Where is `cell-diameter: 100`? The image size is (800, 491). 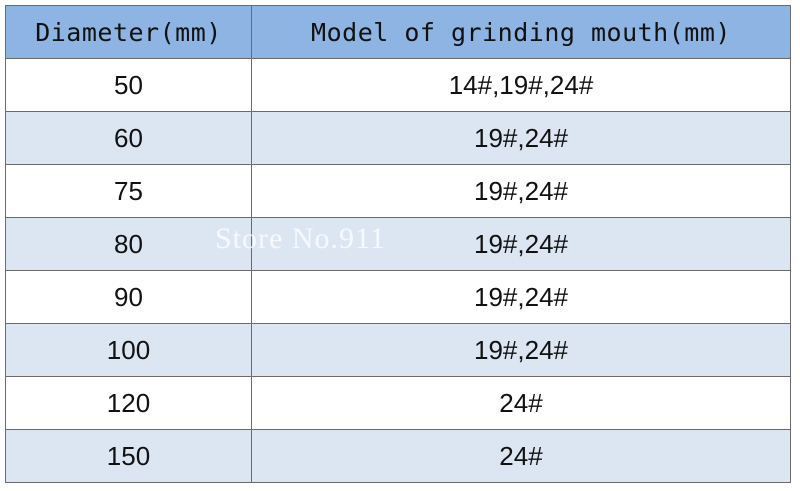
cell-diameter: 100 is located at coordinates (128, 350).